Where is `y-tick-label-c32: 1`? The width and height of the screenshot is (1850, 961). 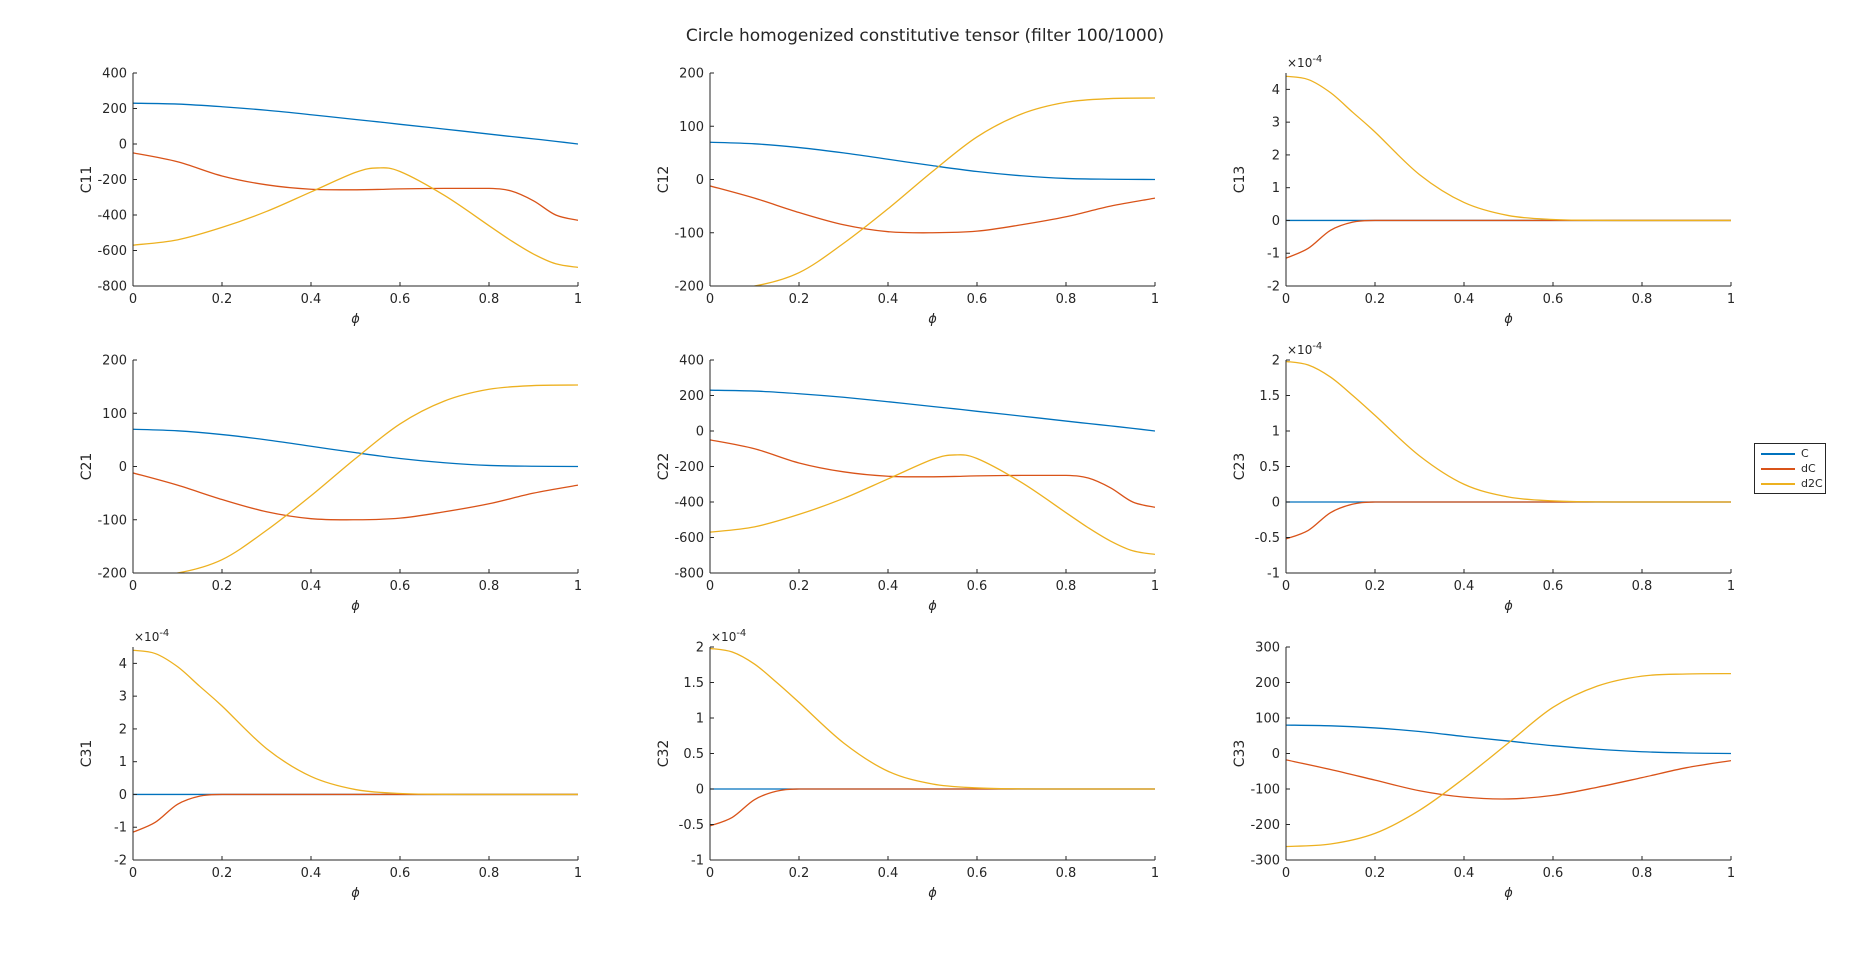
y-tick-label-c32: 1 is located at coordinates (700, 719).